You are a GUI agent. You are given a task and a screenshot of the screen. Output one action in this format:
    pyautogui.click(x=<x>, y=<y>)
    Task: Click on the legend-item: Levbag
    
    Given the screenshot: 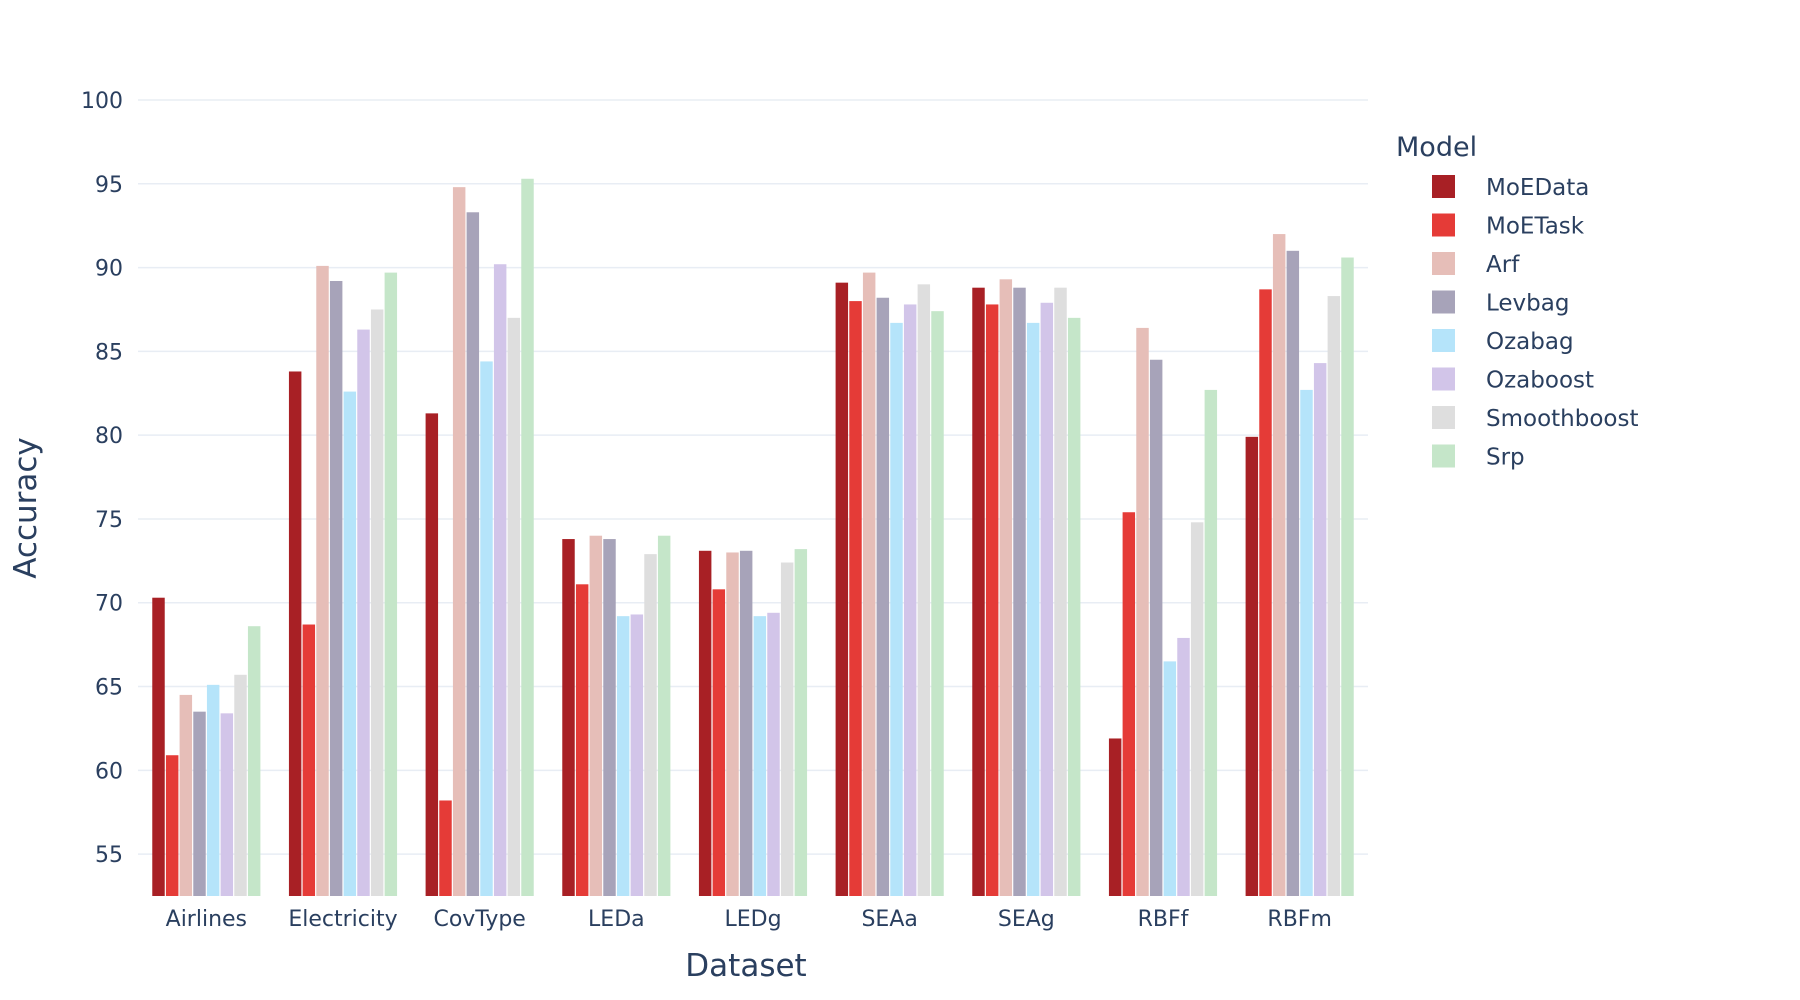 What is the action you would take?
    pyautogui.click(x=1500, y=303)
    